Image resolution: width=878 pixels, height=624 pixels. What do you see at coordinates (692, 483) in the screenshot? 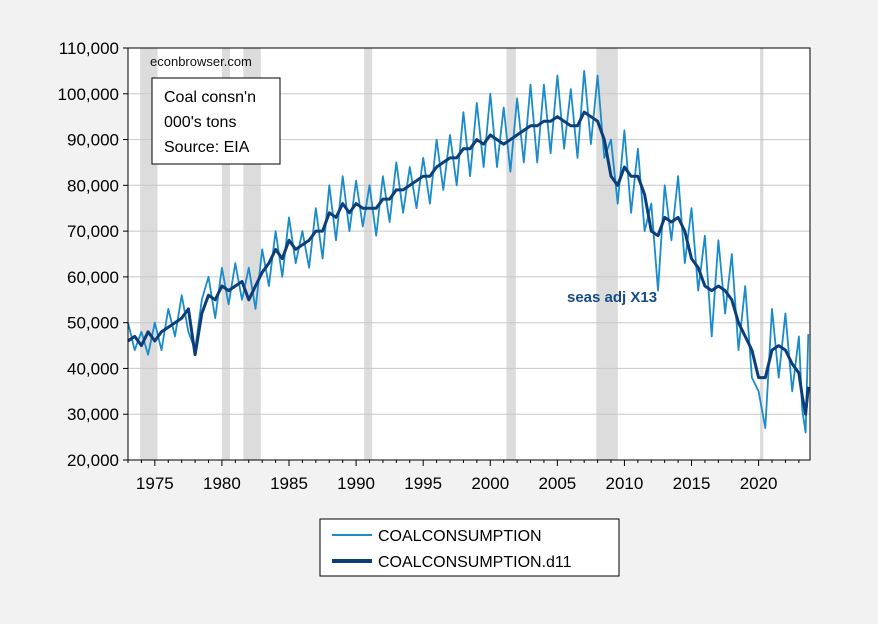
I see `x-tick-label-8: 2015` at bounding box center [692, 483].